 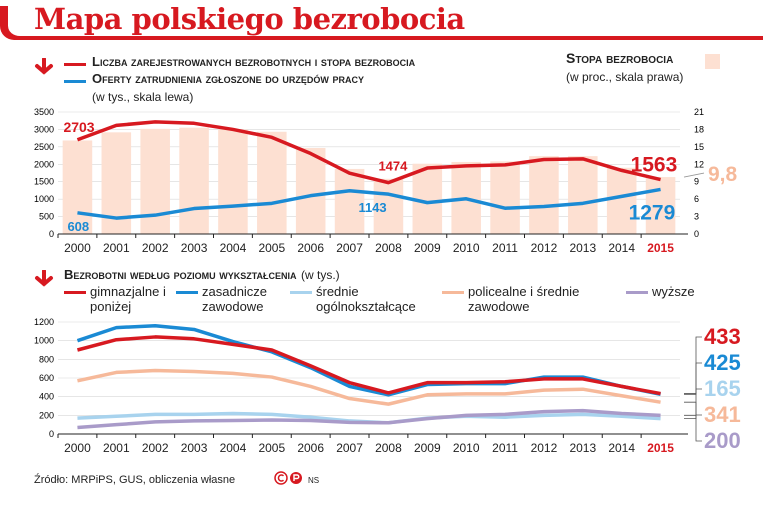 I want to click on x-tick-label: 2009, so click(x=427, y=448).